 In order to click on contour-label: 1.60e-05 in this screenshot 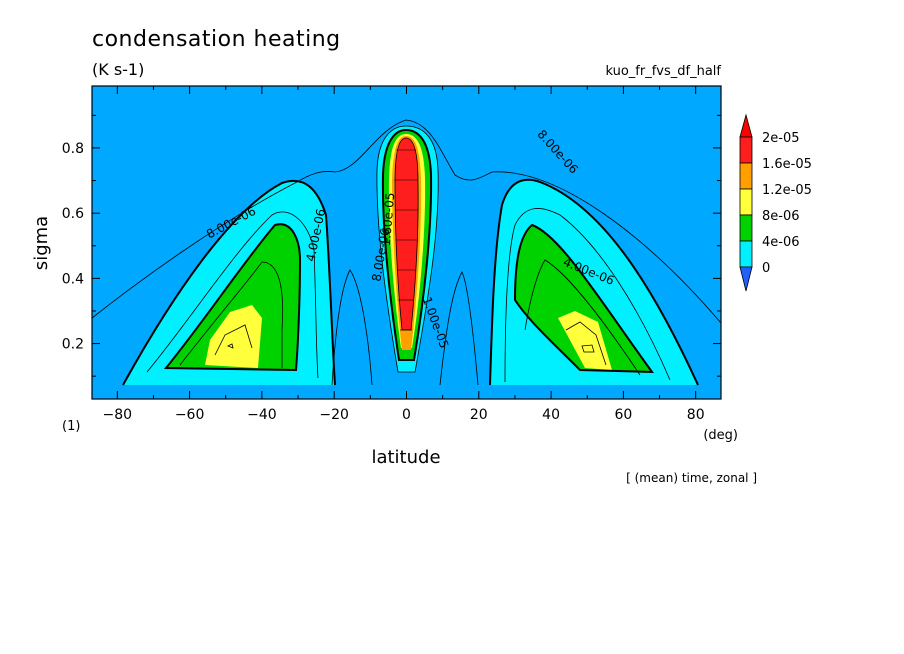, I will do `click(388, 219)`.